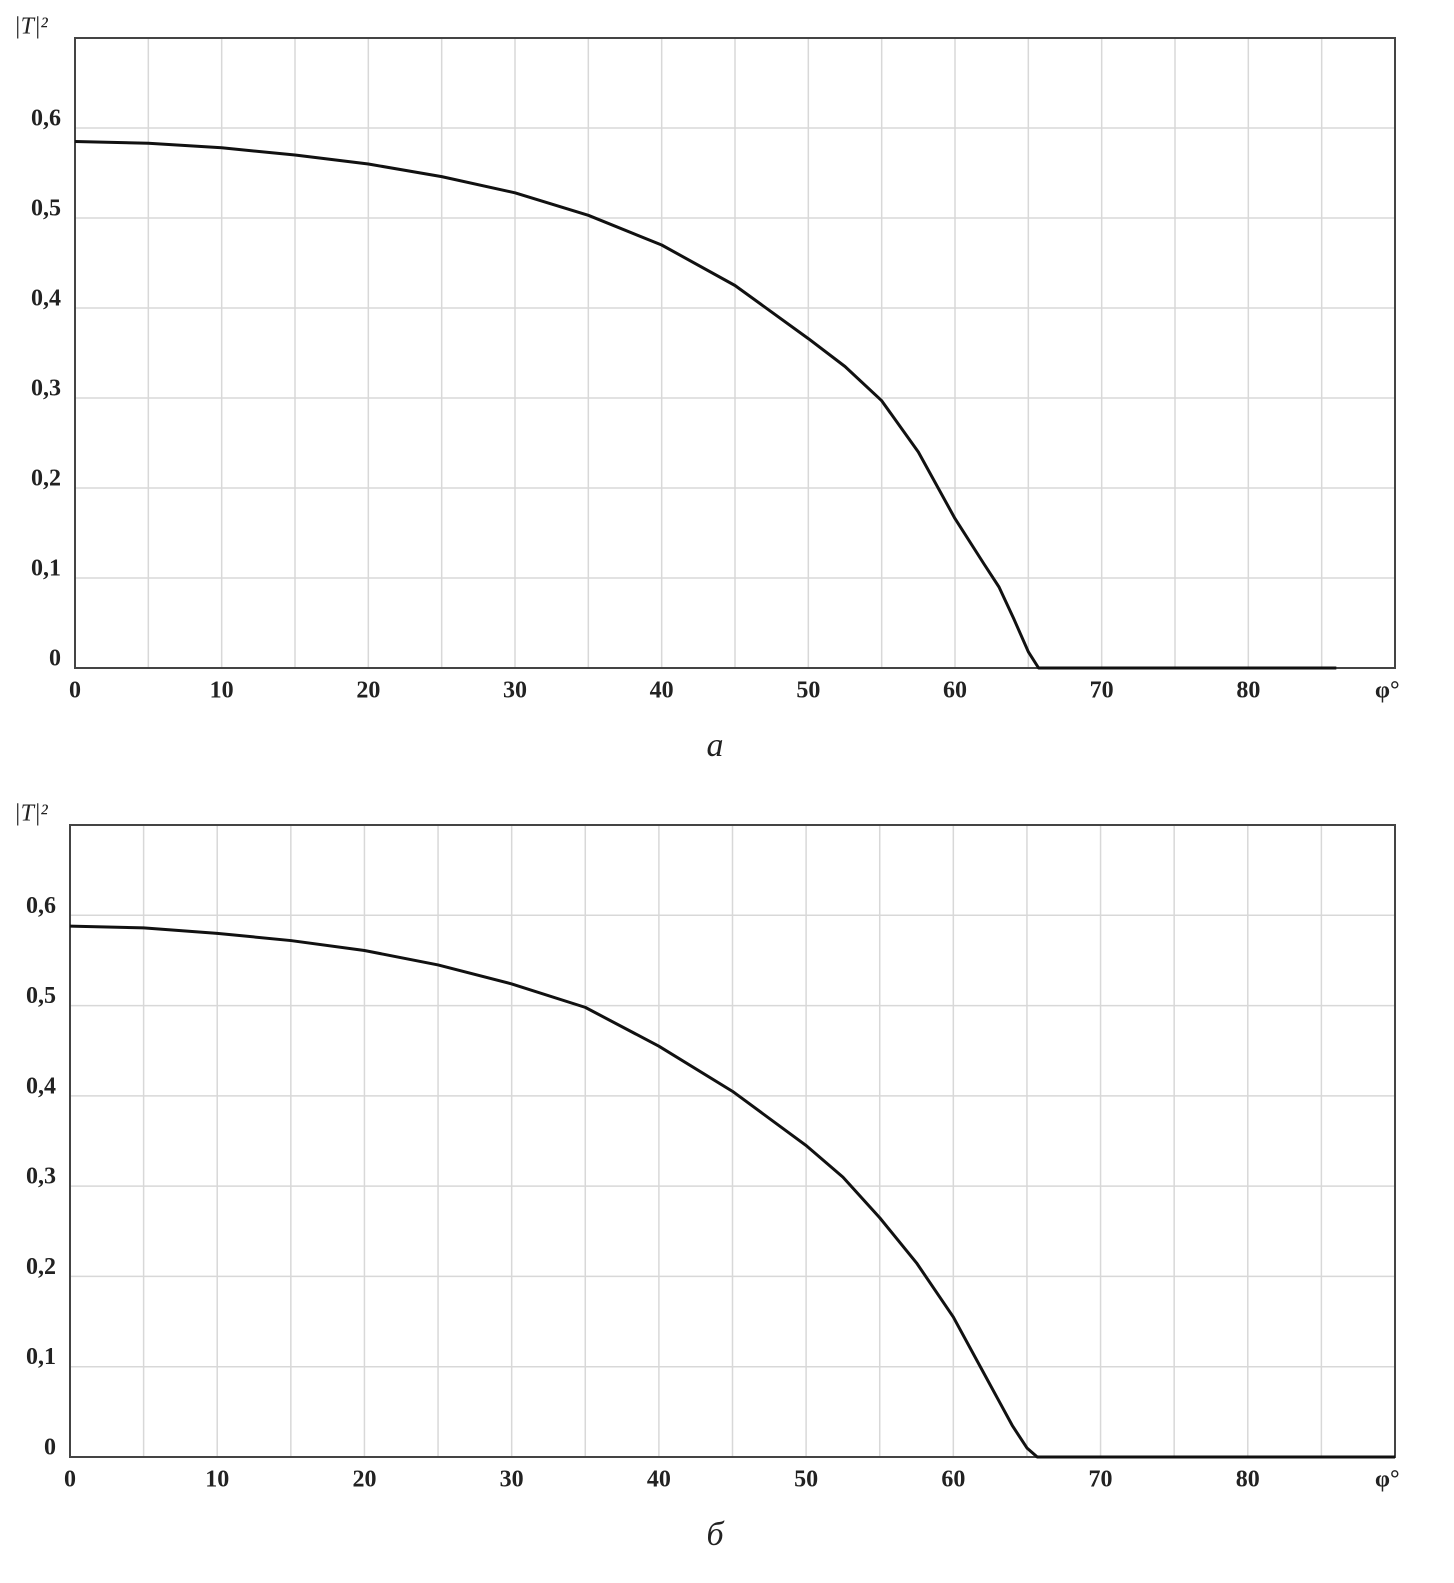  What do you see at coordinates (715, 745) in the screenshot?
I see `caption: а` at bounding box center [715, 745].